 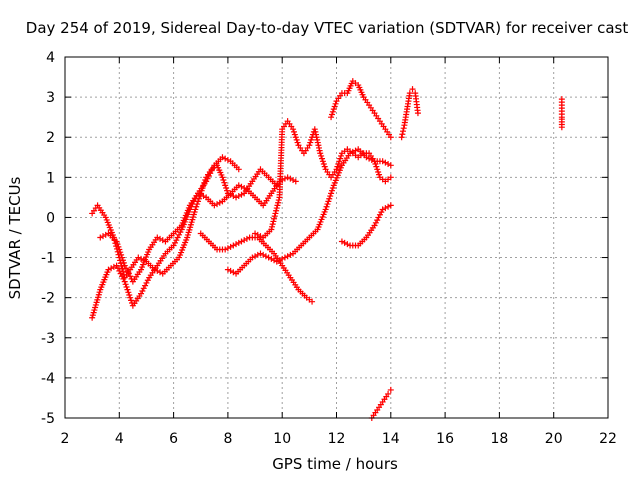 What do you see at coordinates (227, 439) in the screenshot?
I see `x-tick-label: 8` at bounding box center [227, 439].